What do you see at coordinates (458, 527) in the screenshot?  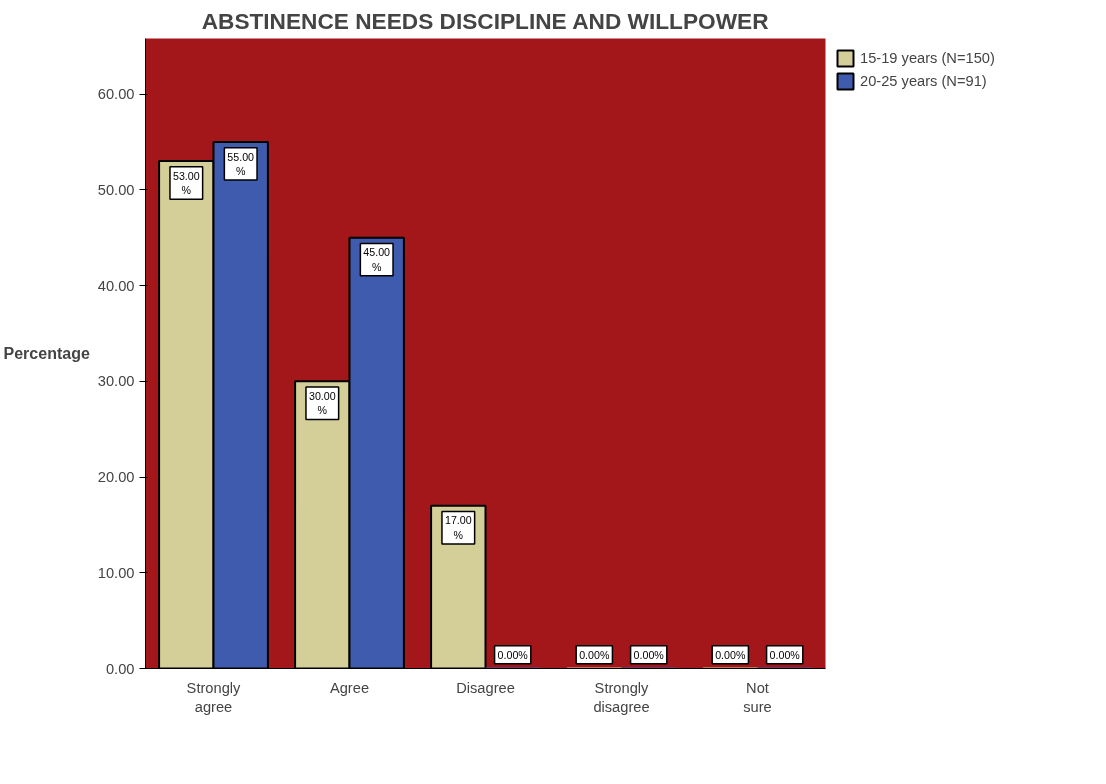 I see `data-label: 17.00 %` at bounding box center [458, 527].